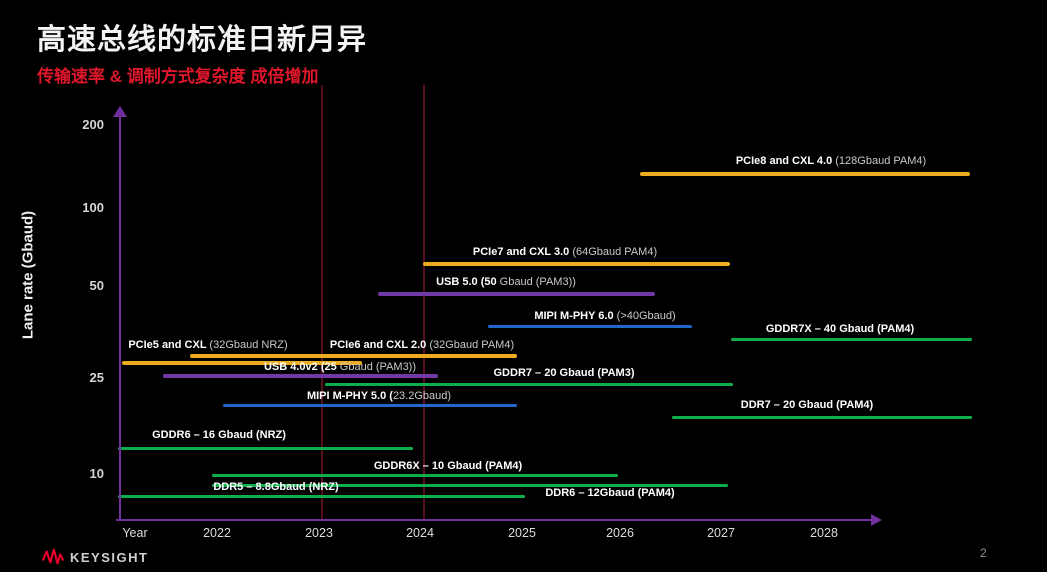 Image resolution: width=1047 pixels, height=572 pixels. Describe the element at coordinates (615, 252) in the screenshot. I see `bar-label-detail: (64Gbaud PAM4)` at that location.